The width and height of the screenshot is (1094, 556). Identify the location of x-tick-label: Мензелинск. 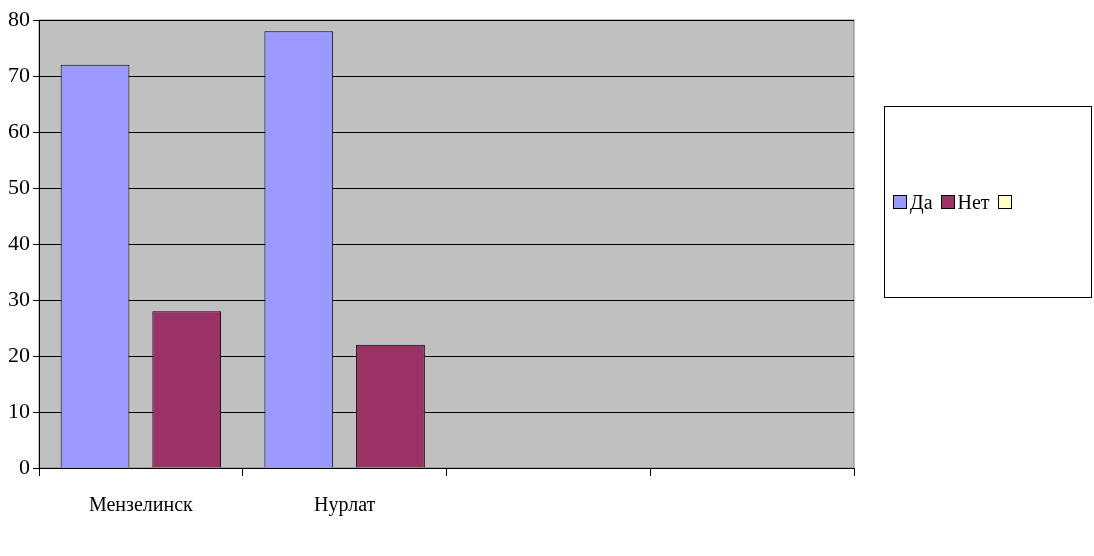
(141, 504).